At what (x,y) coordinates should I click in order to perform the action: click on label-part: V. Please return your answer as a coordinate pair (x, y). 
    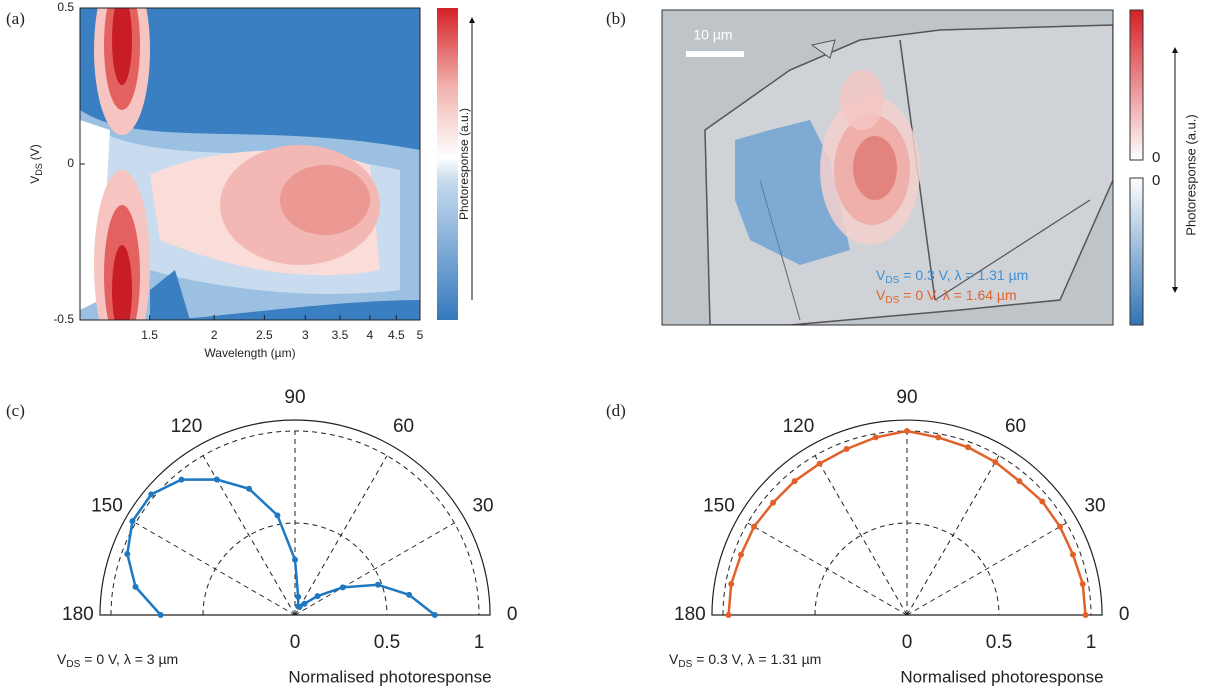
    Looking at the image, I should click on (35, 180).